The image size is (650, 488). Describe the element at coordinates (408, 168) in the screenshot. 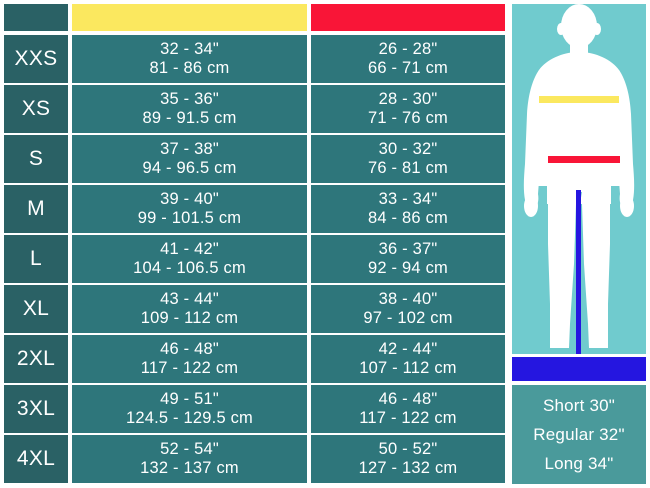

I see `waist-cm: 76 - 81 cm` at that location.